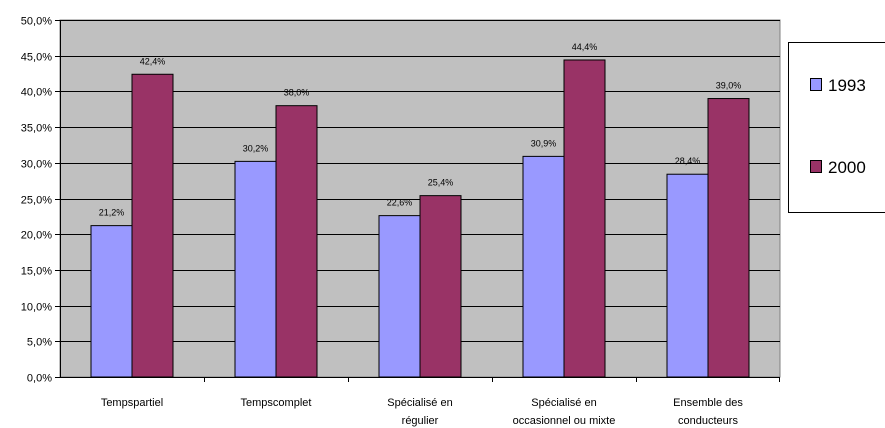  Describe the element at coordinates (420, 421) in the screenshot. I see `x-tick-label: régulier` at that location.